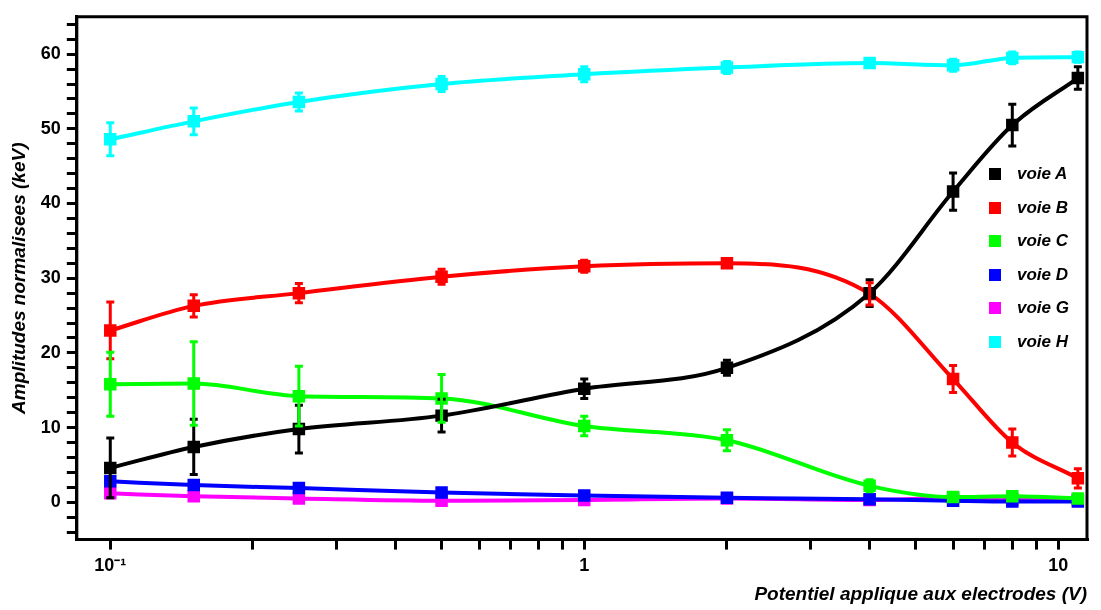  What do you see at coordinates (50, 53) in the screenshot?
I see `y-tick-label: 60` at bounding box center [50, 53].